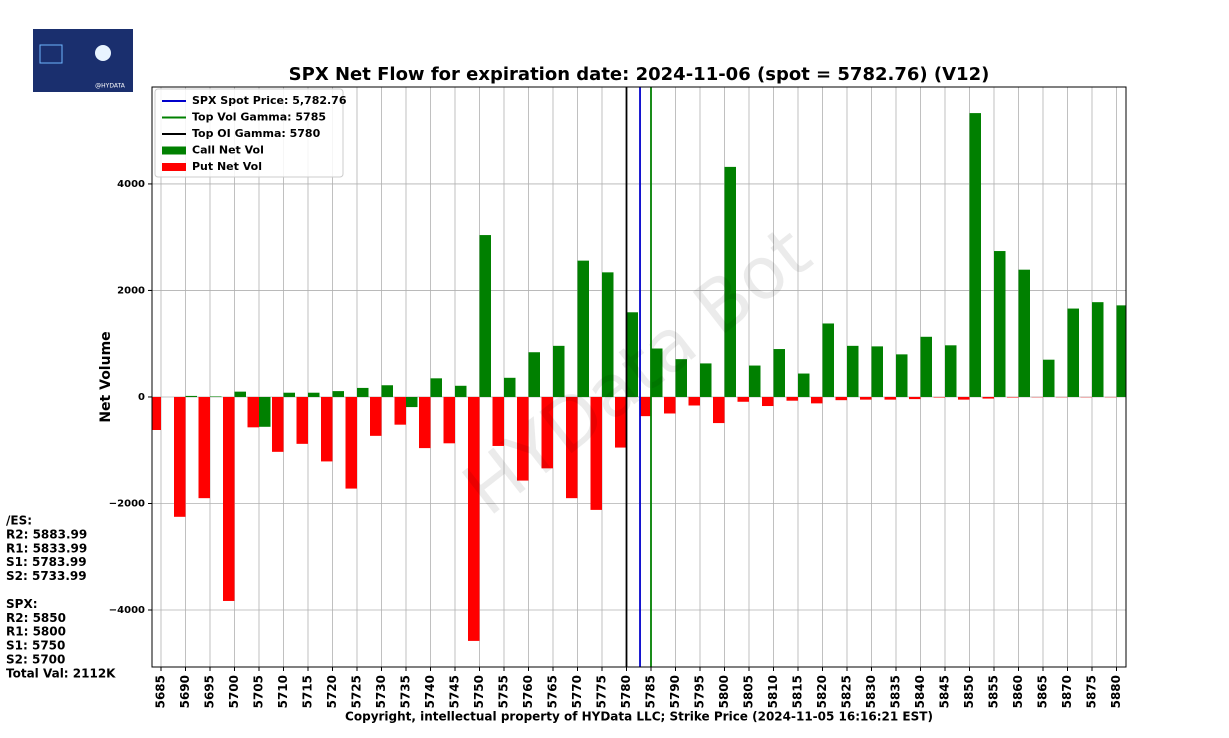  I want to click on x-tick-label: 5775, so click(602, 691).